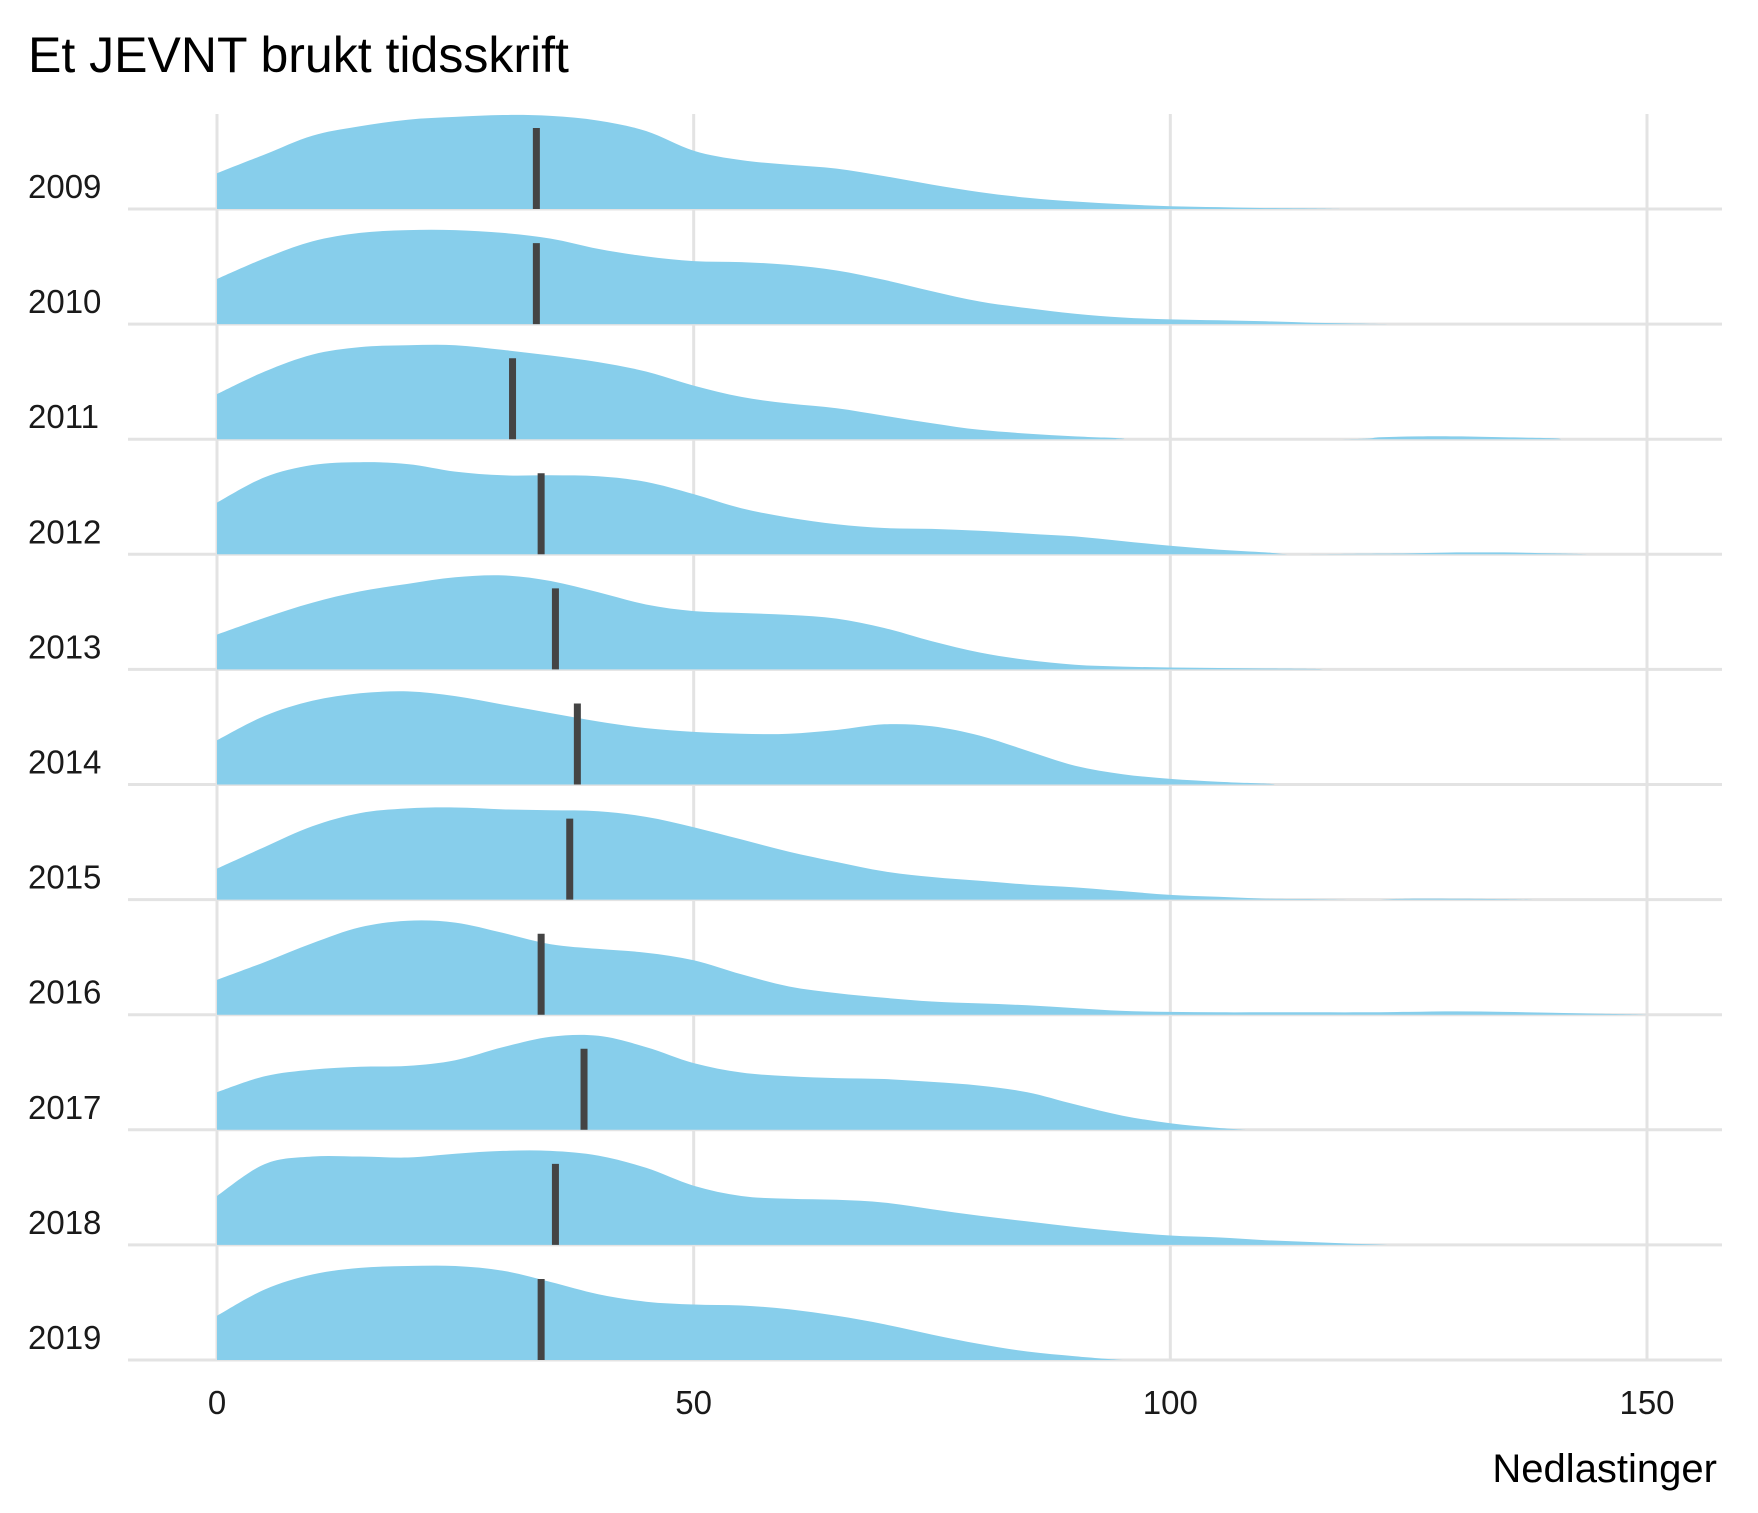  What do you see at coordinates (732, 1082) in the screenshot?
I see `density-area-2017` at bounding box center [732, 1082].